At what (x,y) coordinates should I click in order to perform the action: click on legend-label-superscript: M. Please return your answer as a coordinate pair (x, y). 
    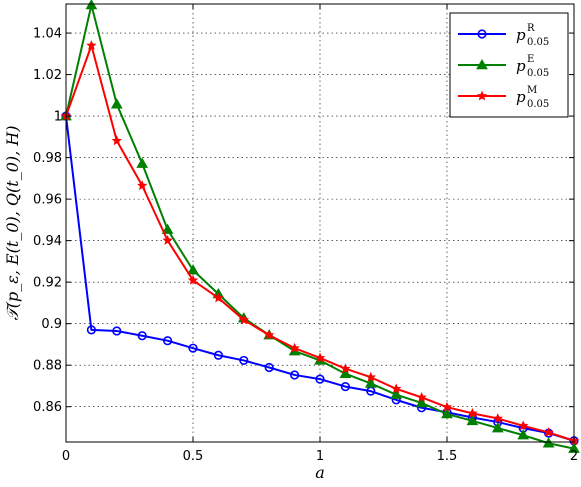
    Looking at the image, I should click on (532, 90).